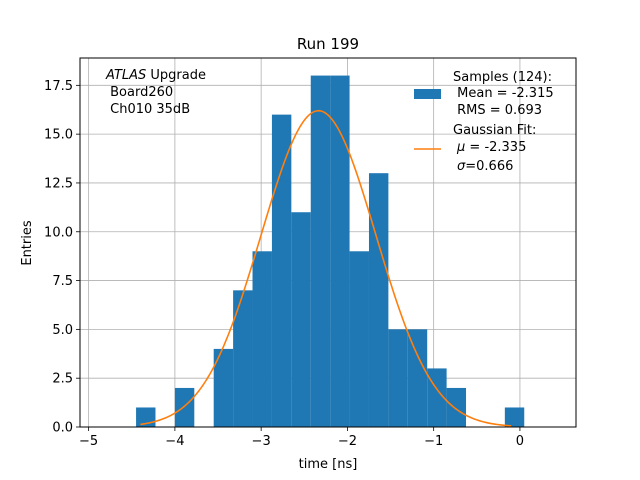 Image resolution: width=640 pixels, height=480 pixels. Describe the element at coordinates (62, 257) in the screenshot. I see `y-ticks: 0.0 2.5 5.0 7.5 10.0 12.5 15.0 17.5` at that location.